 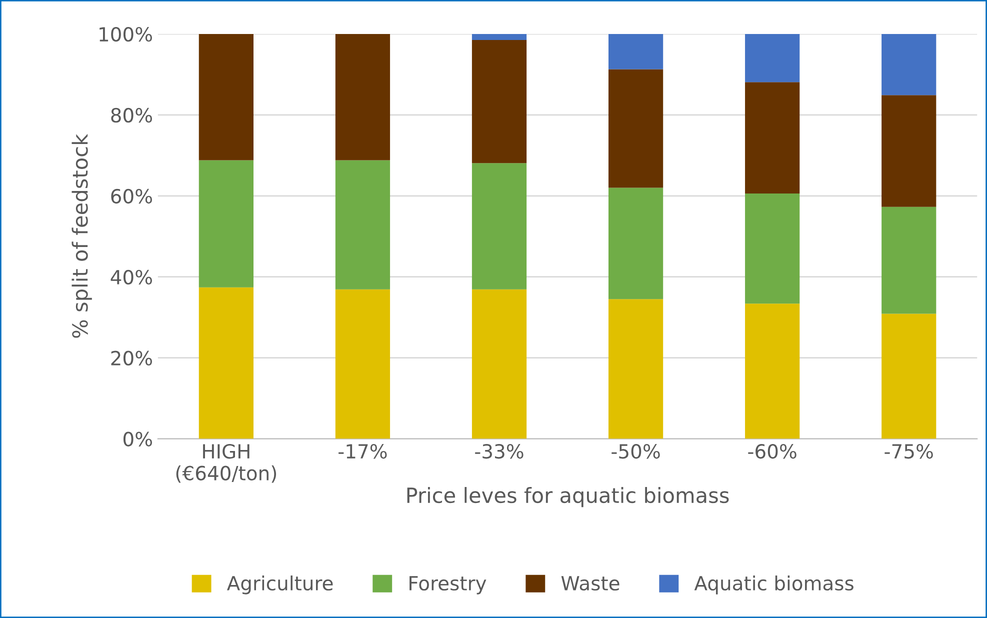 I want to click on y-tick-label: 0%, so click(x=137, y=439).